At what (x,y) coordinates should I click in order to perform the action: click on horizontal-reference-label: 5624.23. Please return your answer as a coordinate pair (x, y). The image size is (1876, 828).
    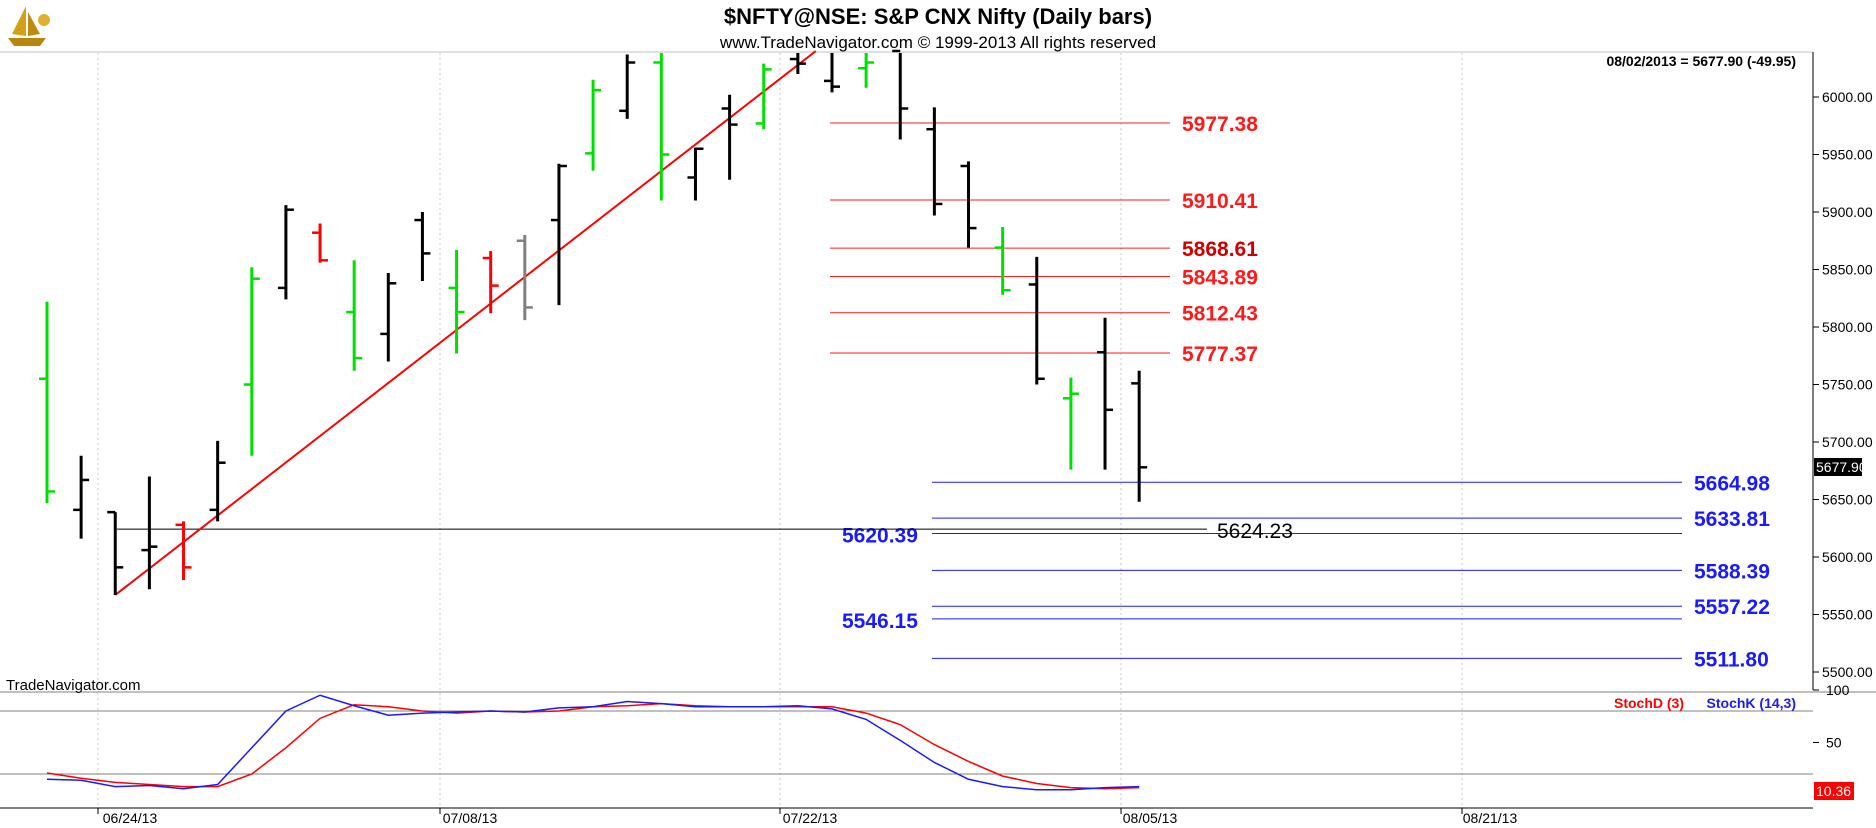
    Looking at the image, I should click on (1255, 531).